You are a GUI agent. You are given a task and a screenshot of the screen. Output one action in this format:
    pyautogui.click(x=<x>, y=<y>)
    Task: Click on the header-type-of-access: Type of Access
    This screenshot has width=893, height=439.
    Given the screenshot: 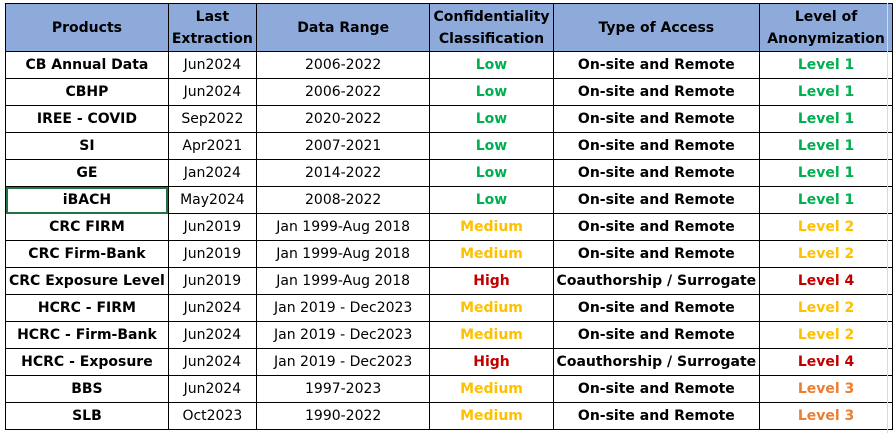 What is the action you would take?
    pyautogui.click(x=656, y=27)
    